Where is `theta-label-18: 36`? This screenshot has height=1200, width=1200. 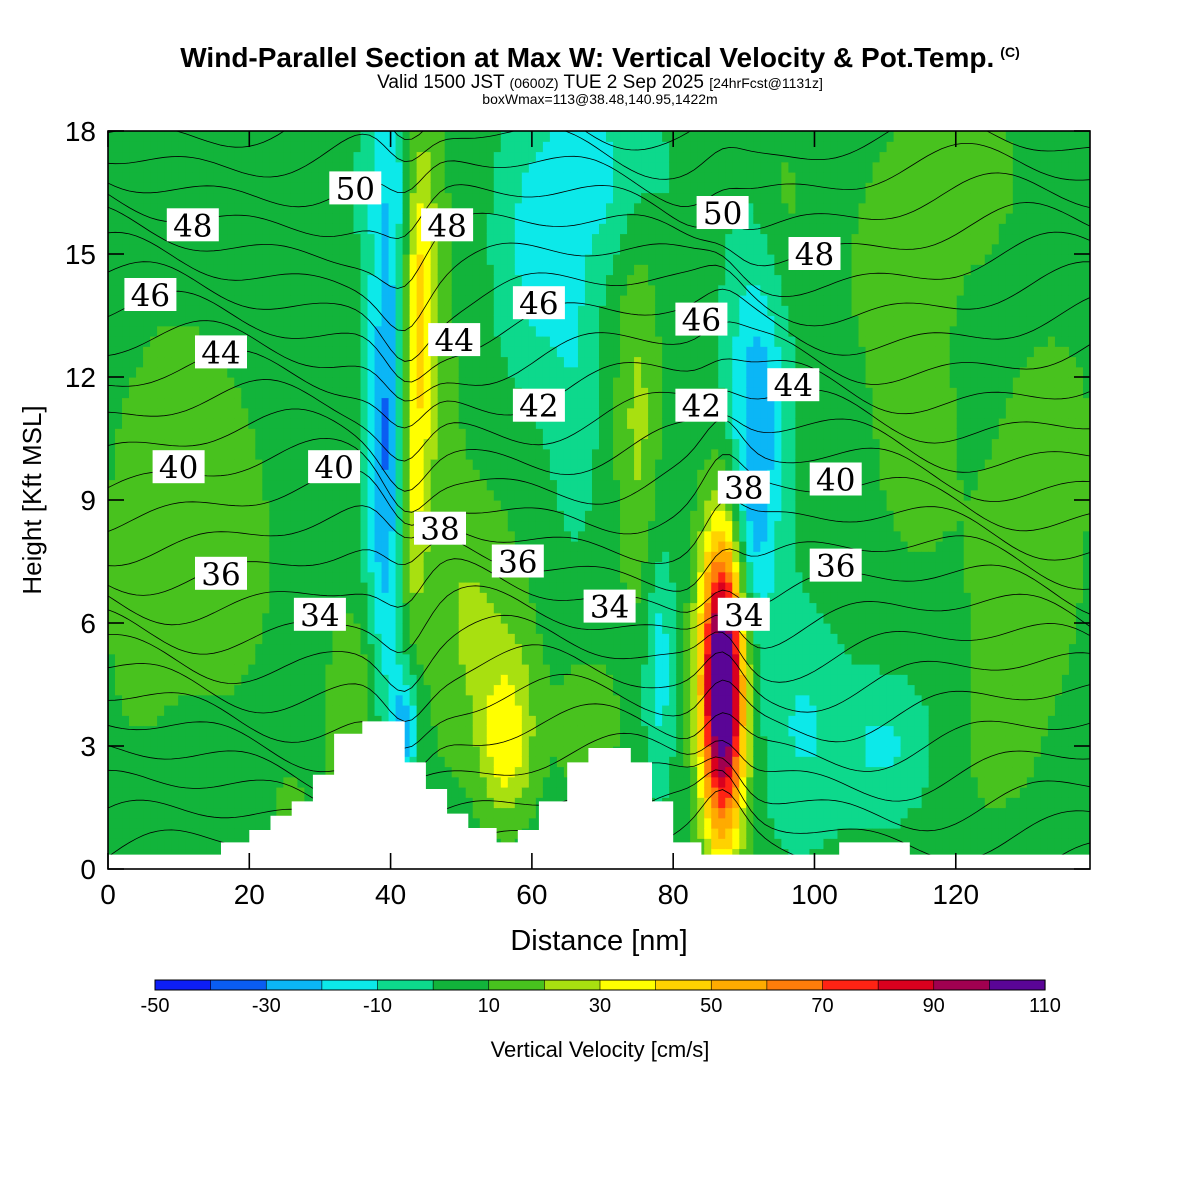 theta-label-18: 36 is located at coordinates (221, 574).